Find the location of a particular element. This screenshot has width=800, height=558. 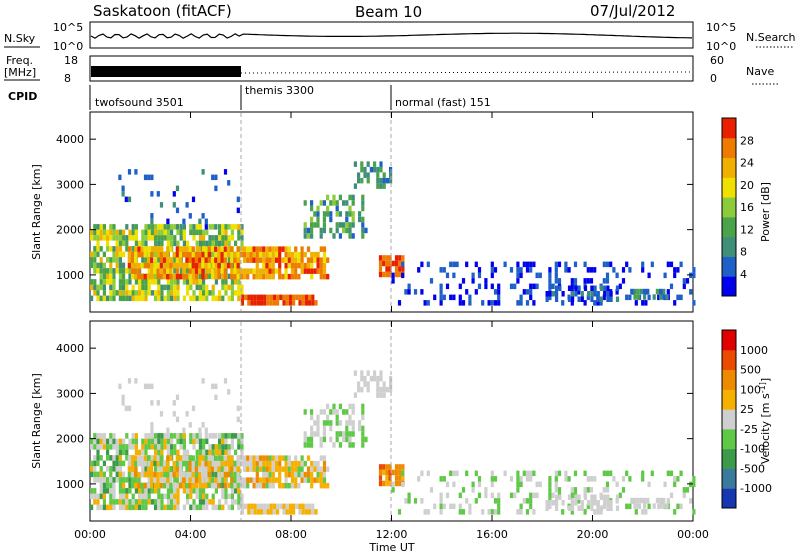

freq-tick-high: 18 is located at coordinates (71, 60).